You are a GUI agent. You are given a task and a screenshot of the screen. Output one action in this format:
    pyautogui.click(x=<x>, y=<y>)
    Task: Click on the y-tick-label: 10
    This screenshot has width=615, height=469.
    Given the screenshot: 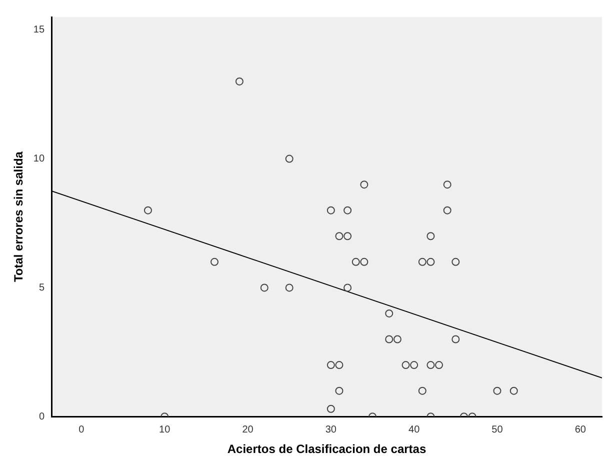 What is the action you would take?
    pyautogui.click(x=39, y=159)
    